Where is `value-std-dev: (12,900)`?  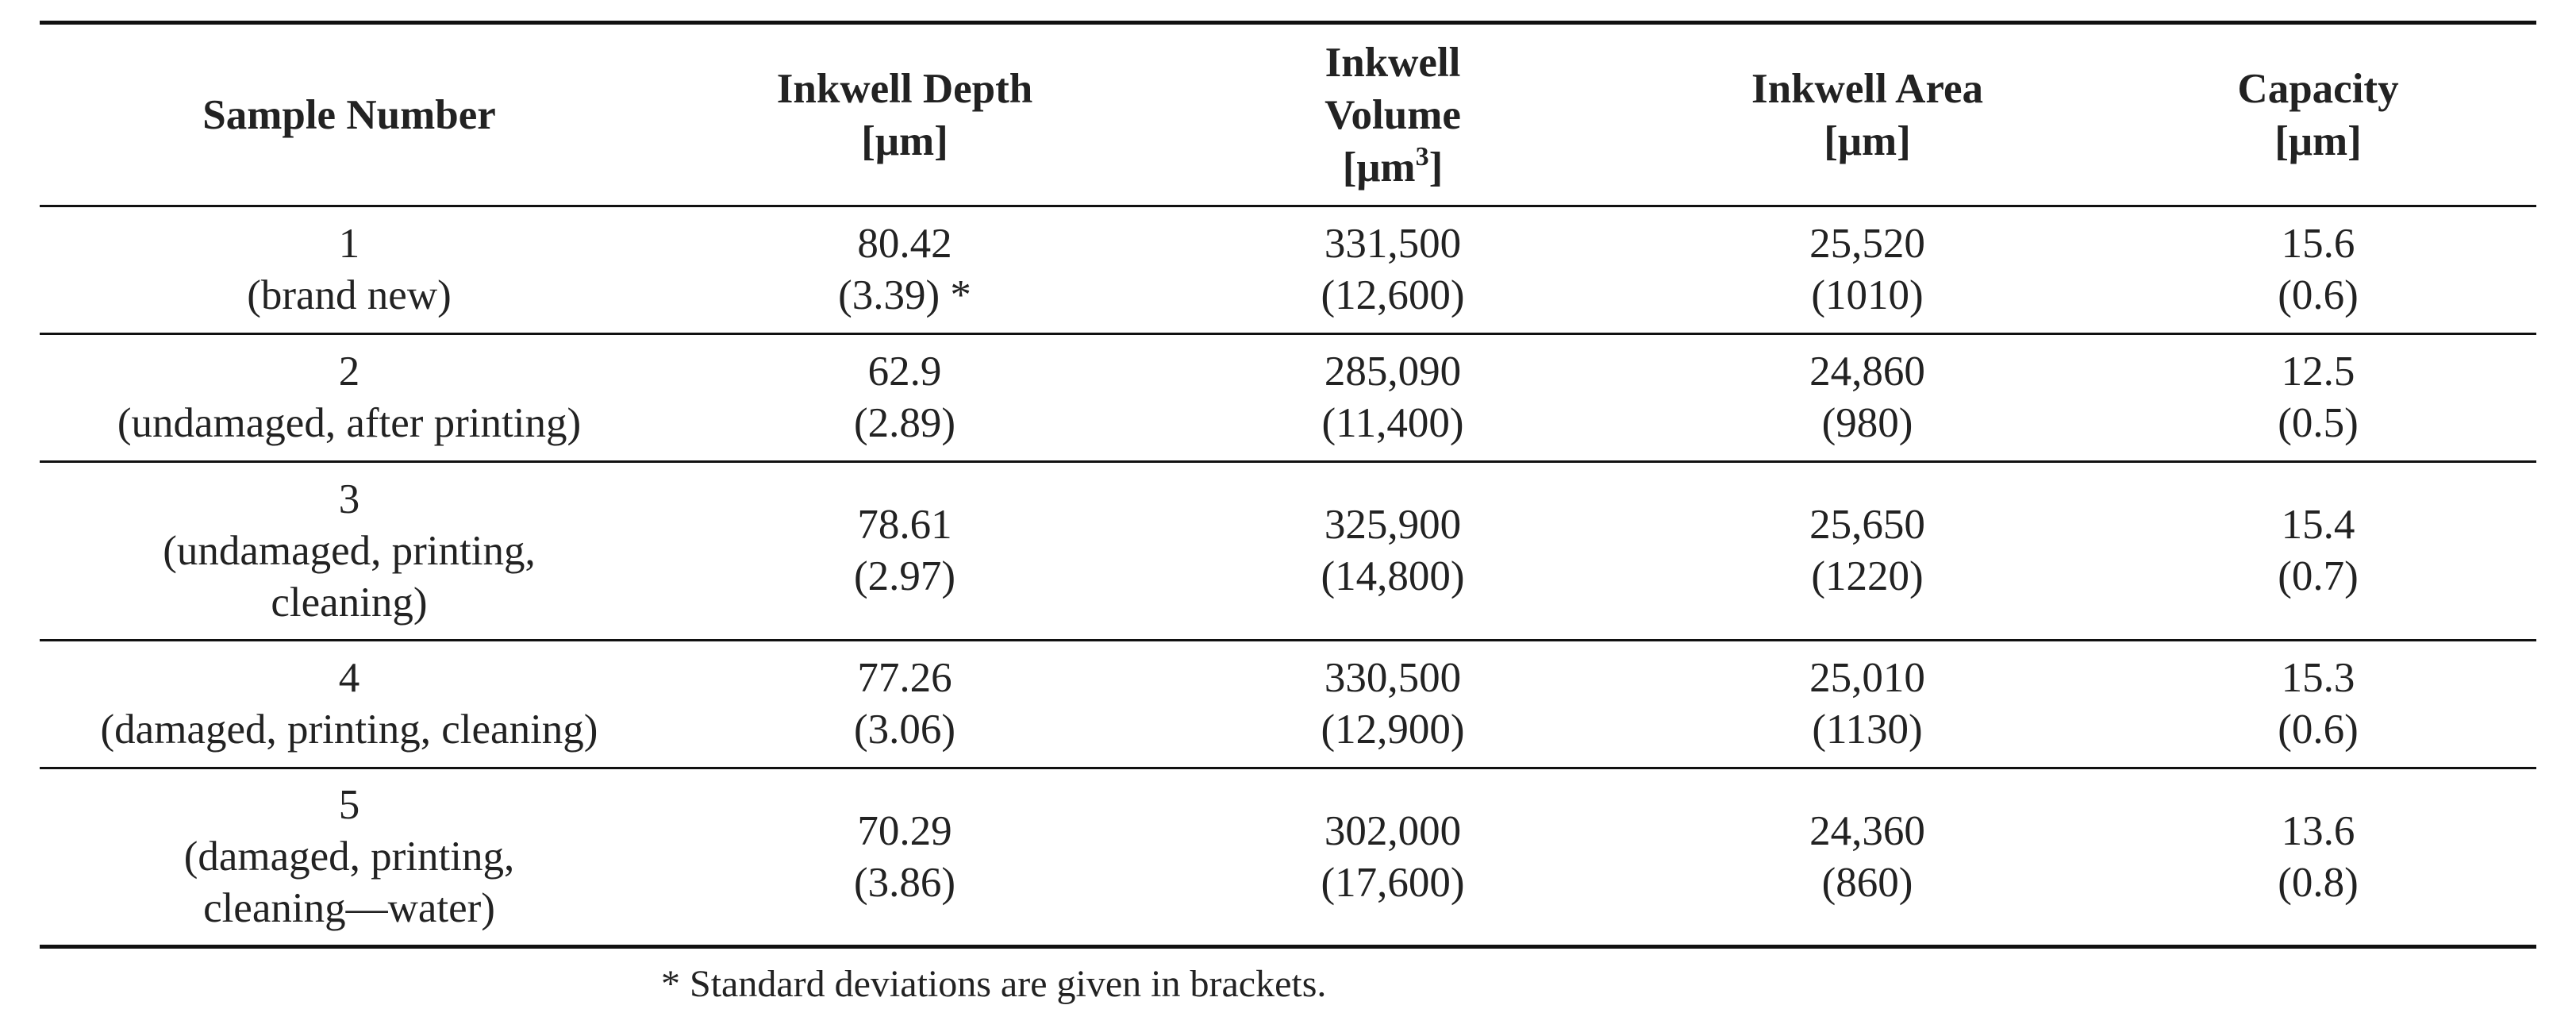 value-std-dev: (12,900) is located at coordinates (1393, 730).